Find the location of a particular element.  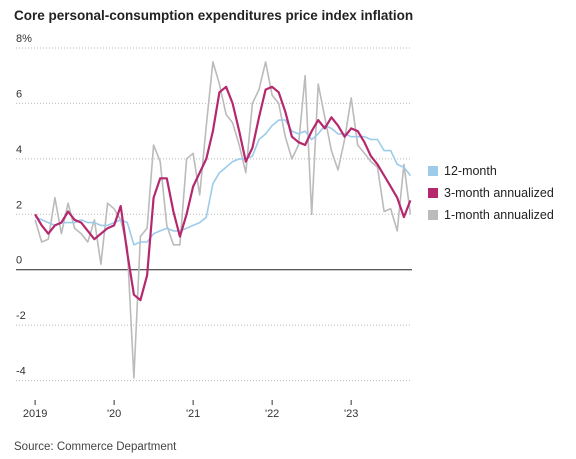

legend-label: 12-month is located at coordinates (470, 171).